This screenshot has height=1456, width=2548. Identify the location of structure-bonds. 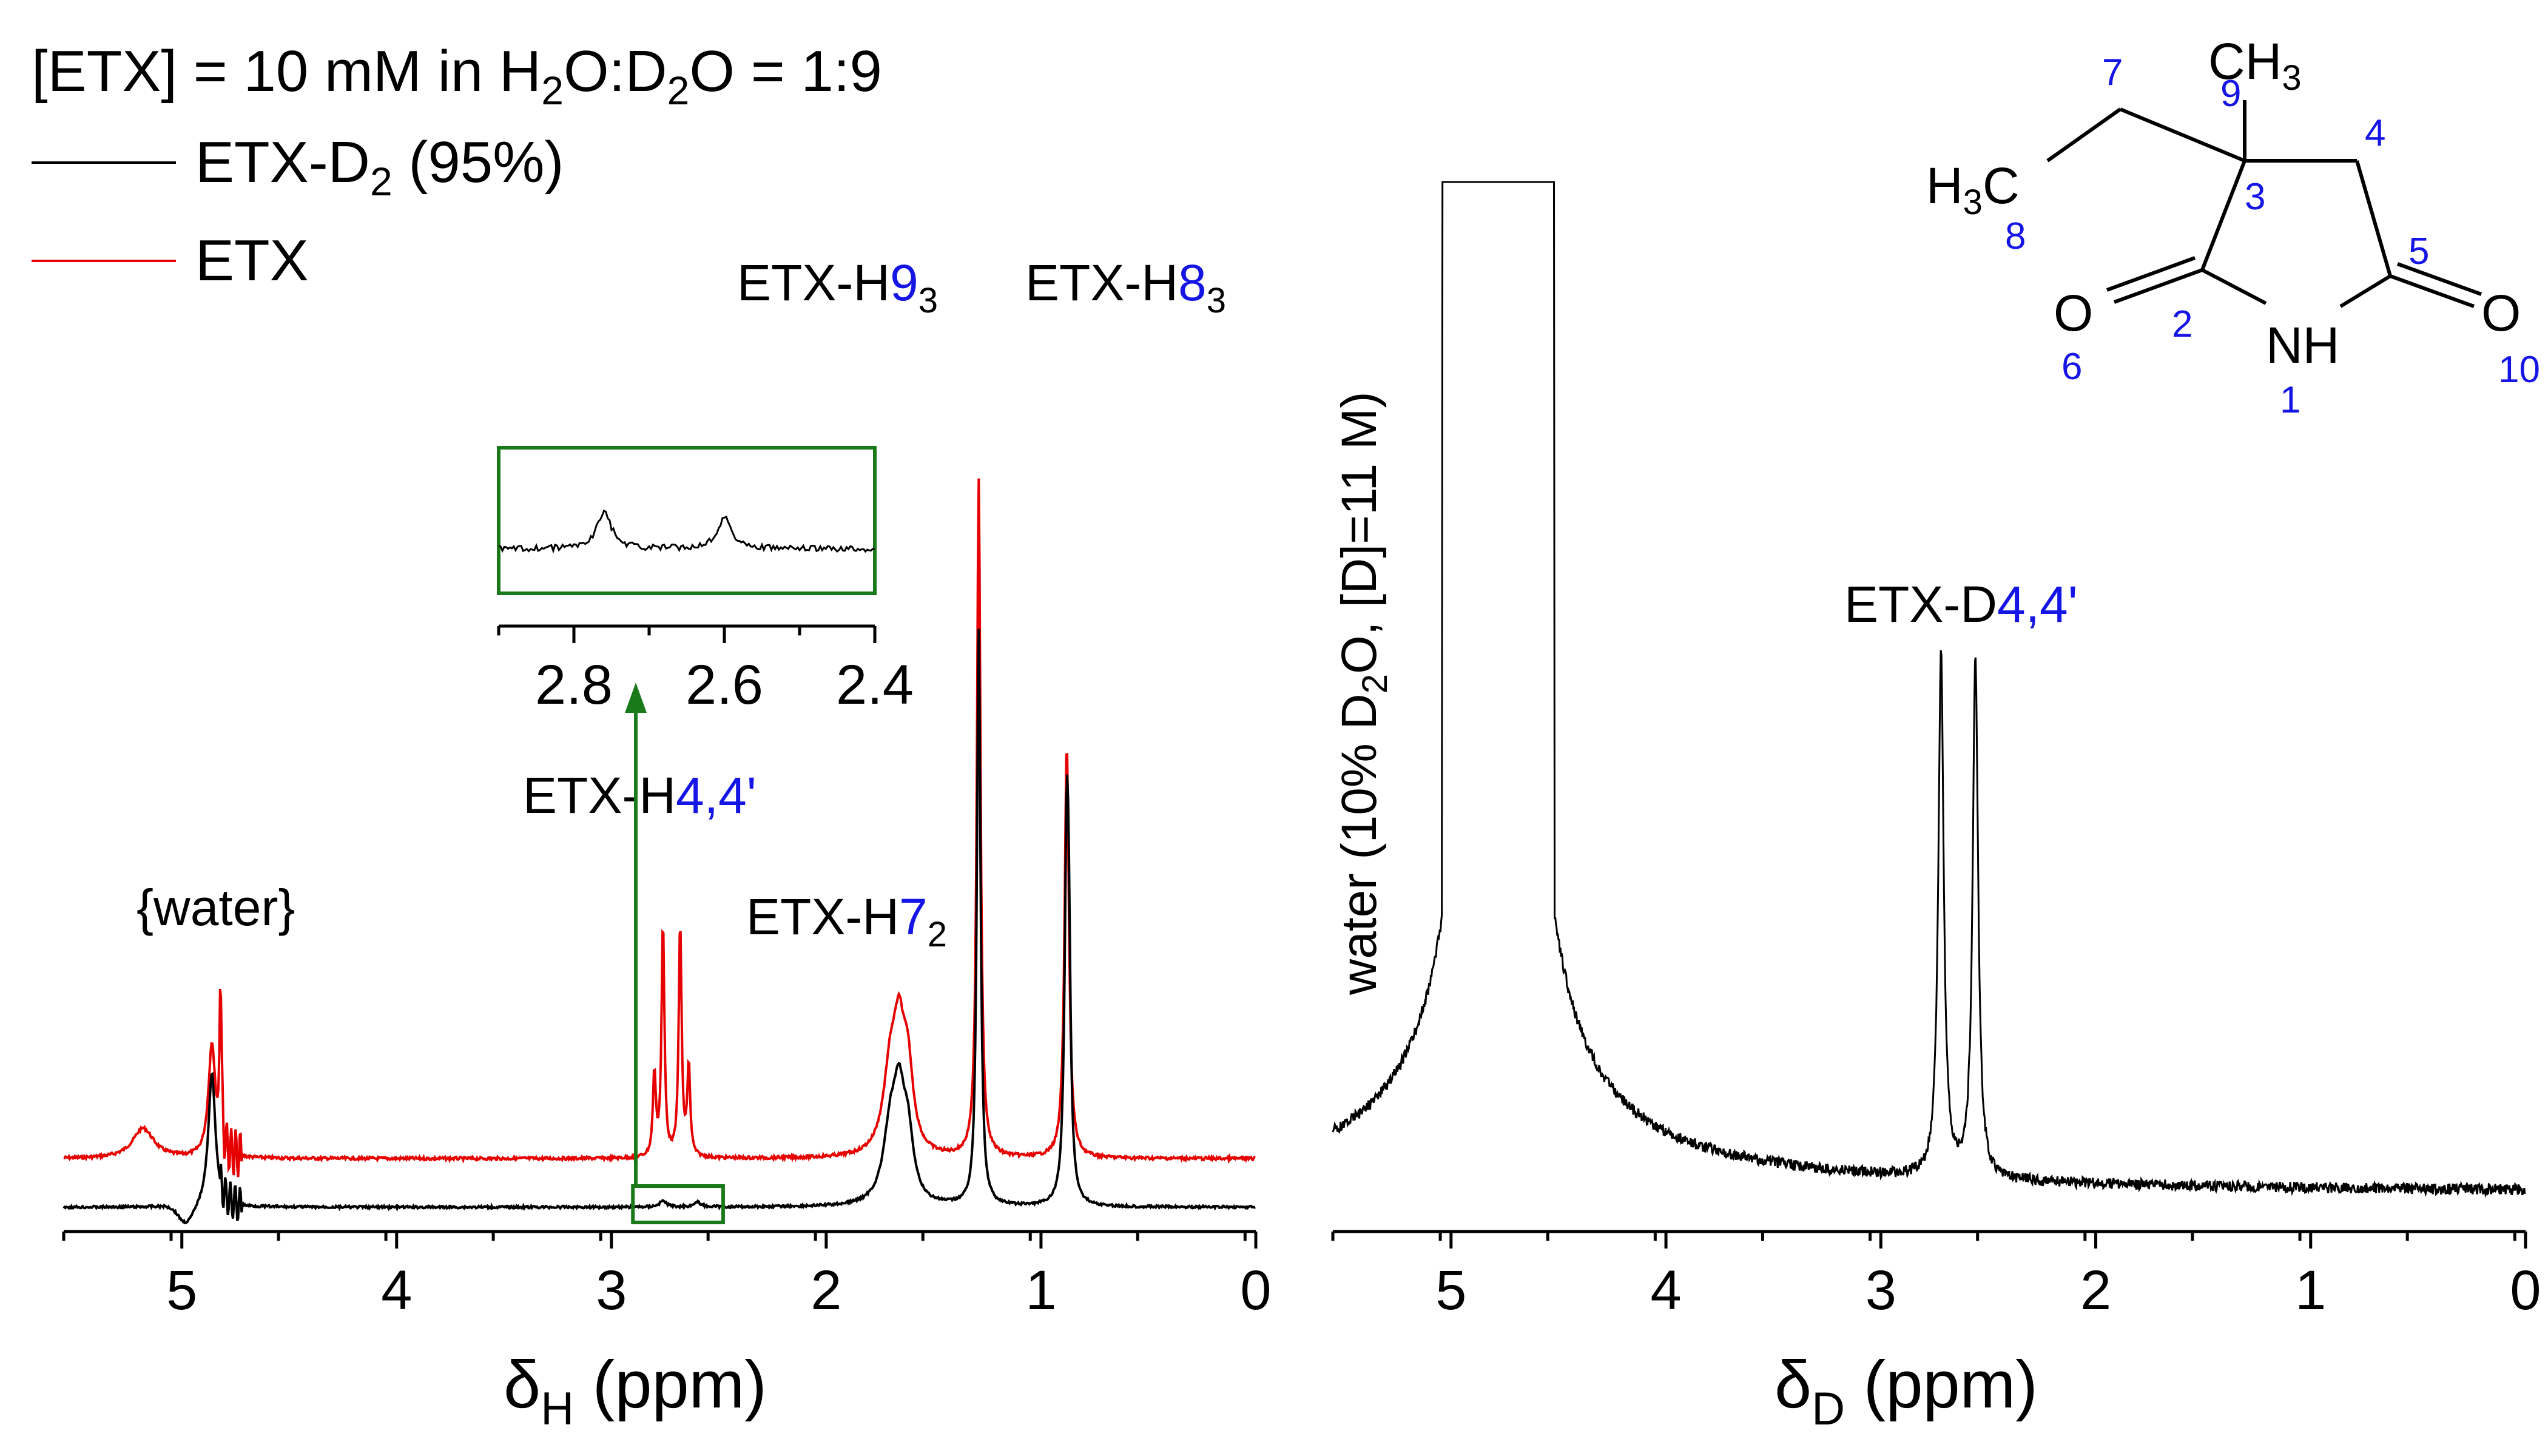
(2264, 204).